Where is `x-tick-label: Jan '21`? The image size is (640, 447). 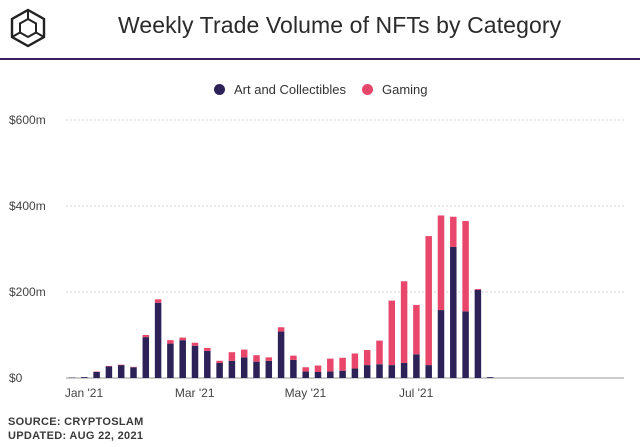
x-tick-label: Jan '21 is located at coordinates (84, 393).